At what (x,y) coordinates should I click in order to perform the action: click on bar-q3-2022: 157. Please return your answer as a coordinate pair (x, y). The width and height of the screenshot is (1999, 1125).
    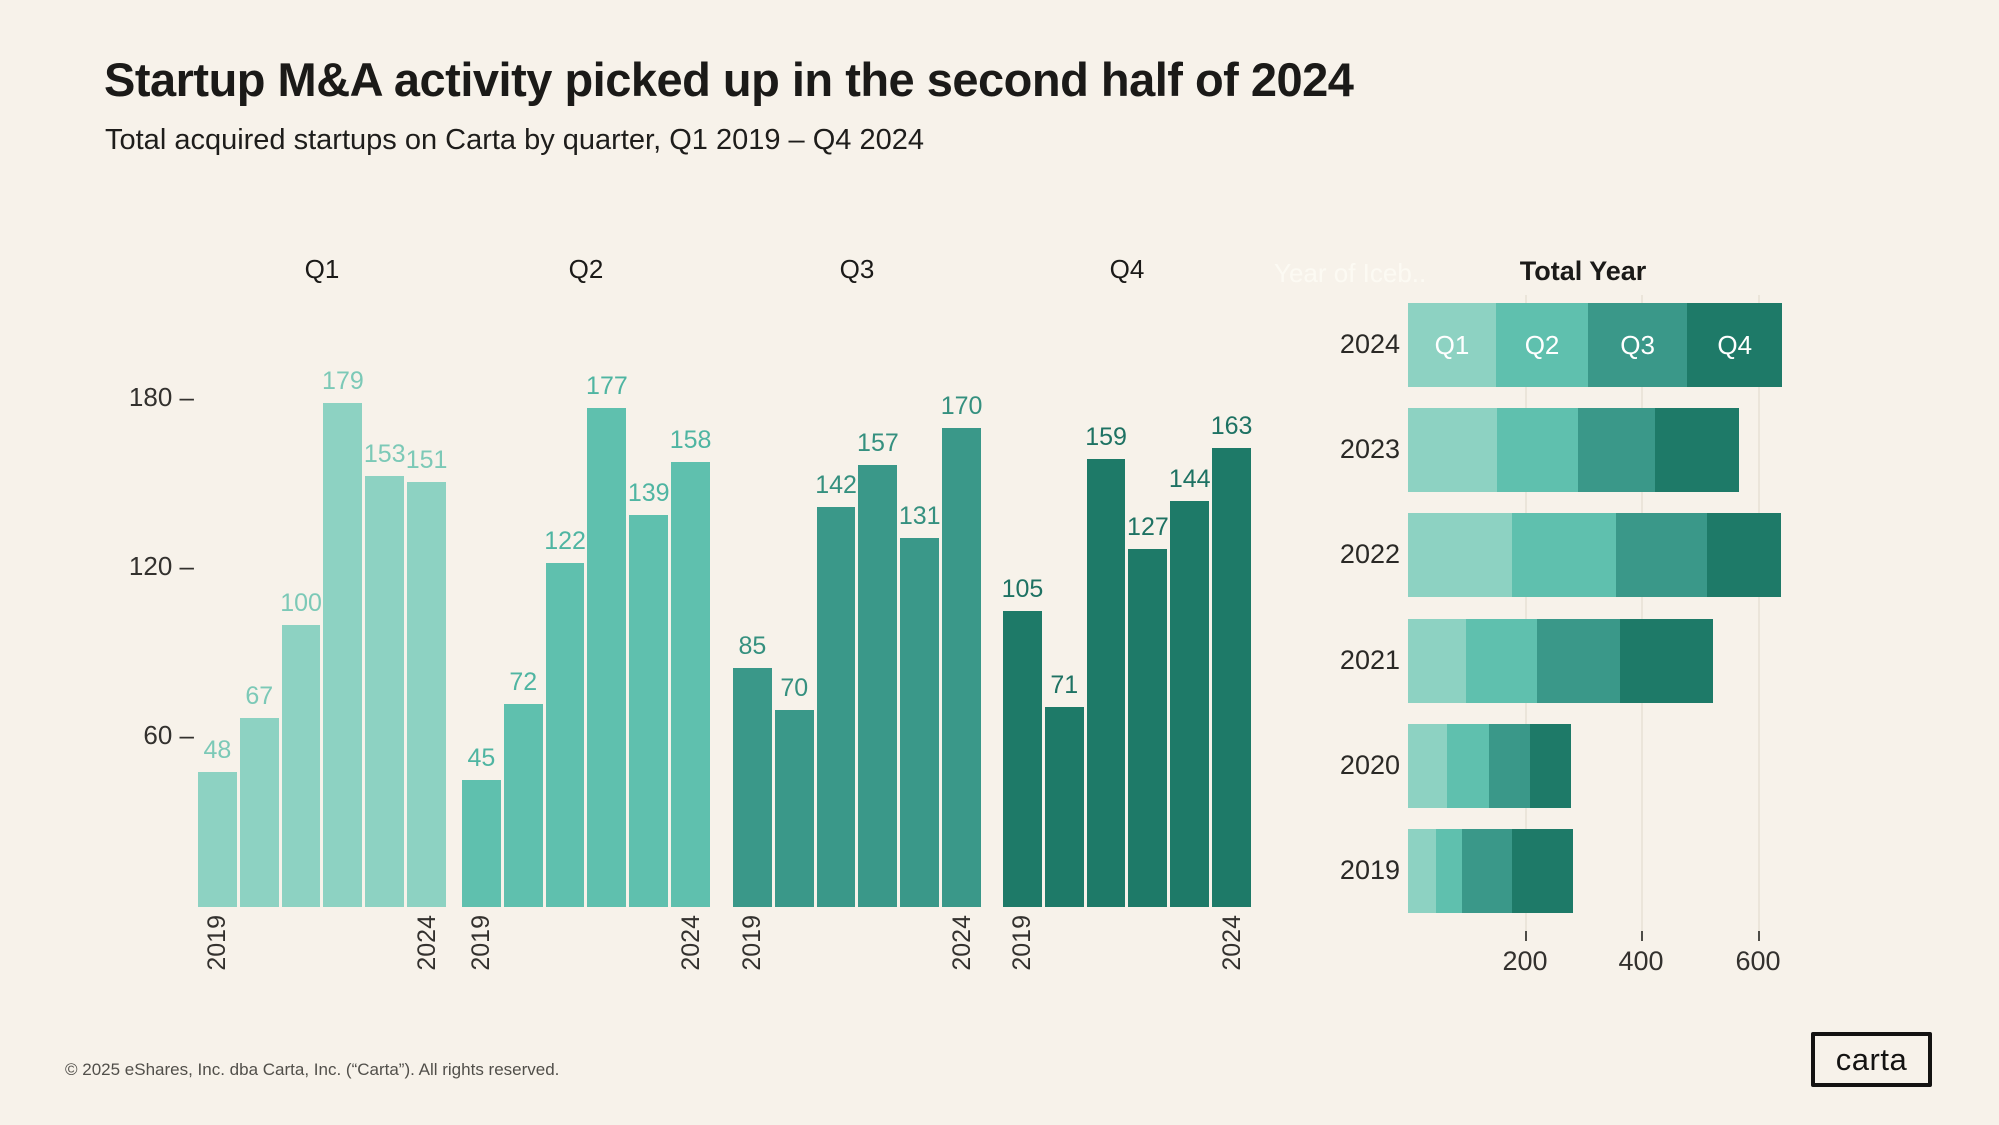
    Looking at the image, I should click on (878, 668).